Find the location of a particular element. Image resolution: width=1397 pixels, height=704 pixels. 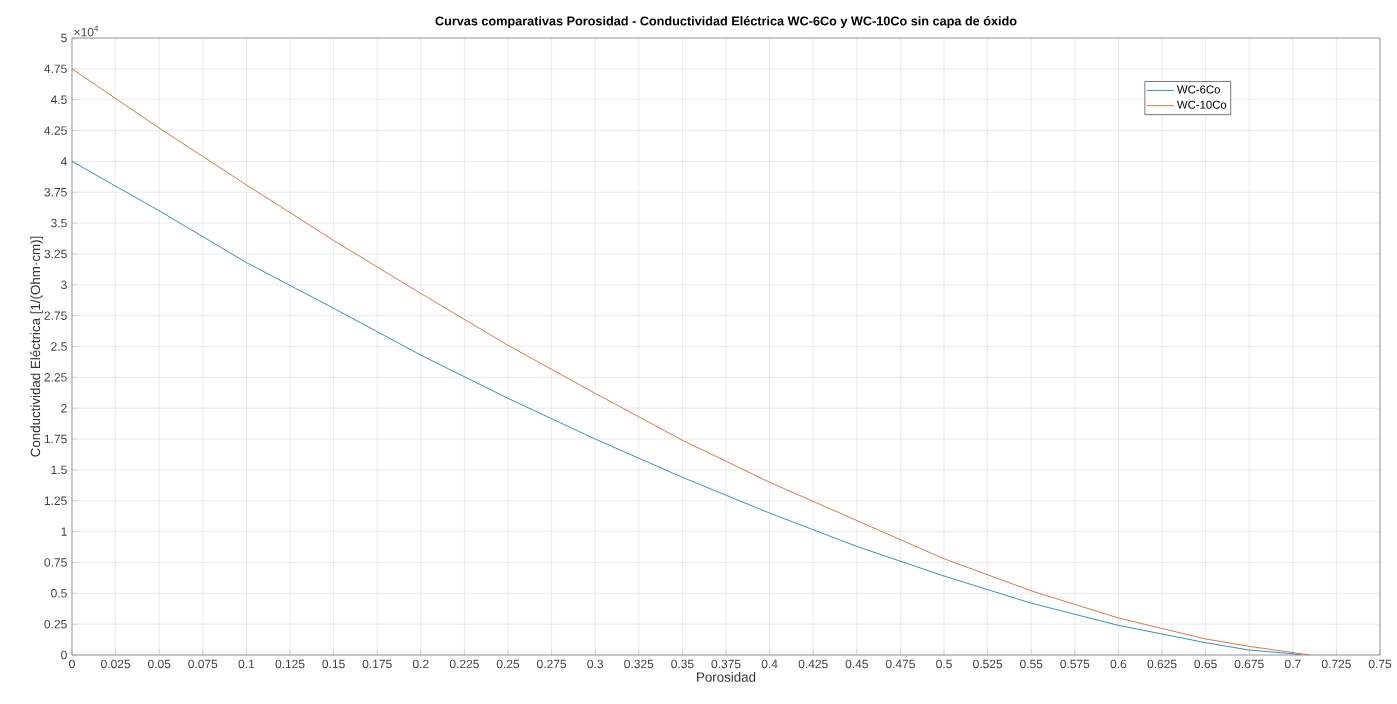

x-tick-label: 0 is located at coordinates (72, 664).